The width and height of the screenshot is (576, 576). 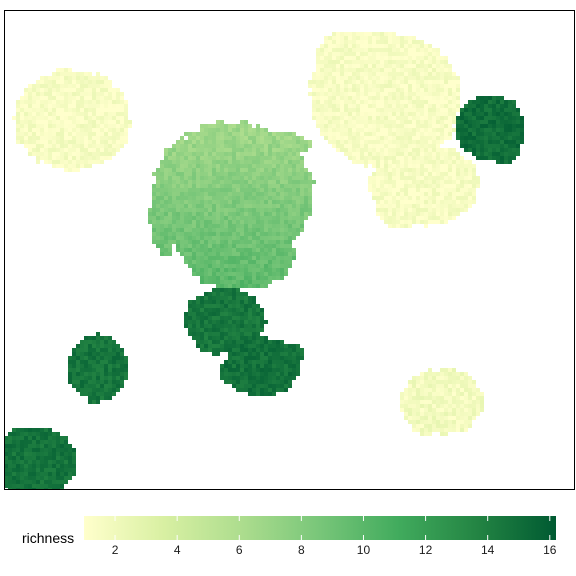 What do you see at coordinates (48, 538) in the screenshot?
I see `legend-title: richness` at bounding box center [48, 538].